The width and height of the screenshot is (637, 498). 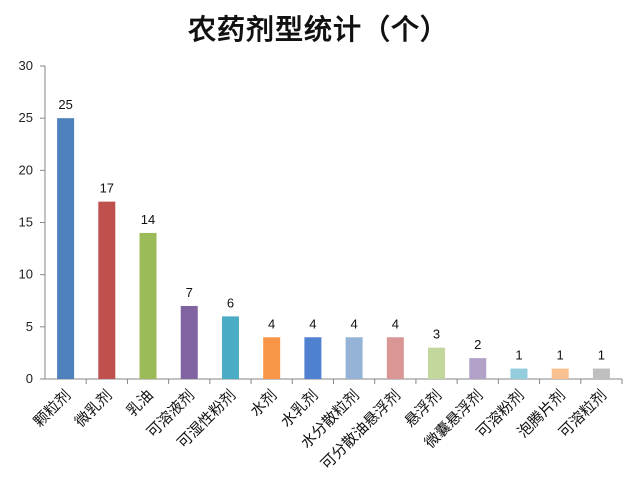 I want to click on x-category-label: 颗粒剂, so click(x=52, y=408).